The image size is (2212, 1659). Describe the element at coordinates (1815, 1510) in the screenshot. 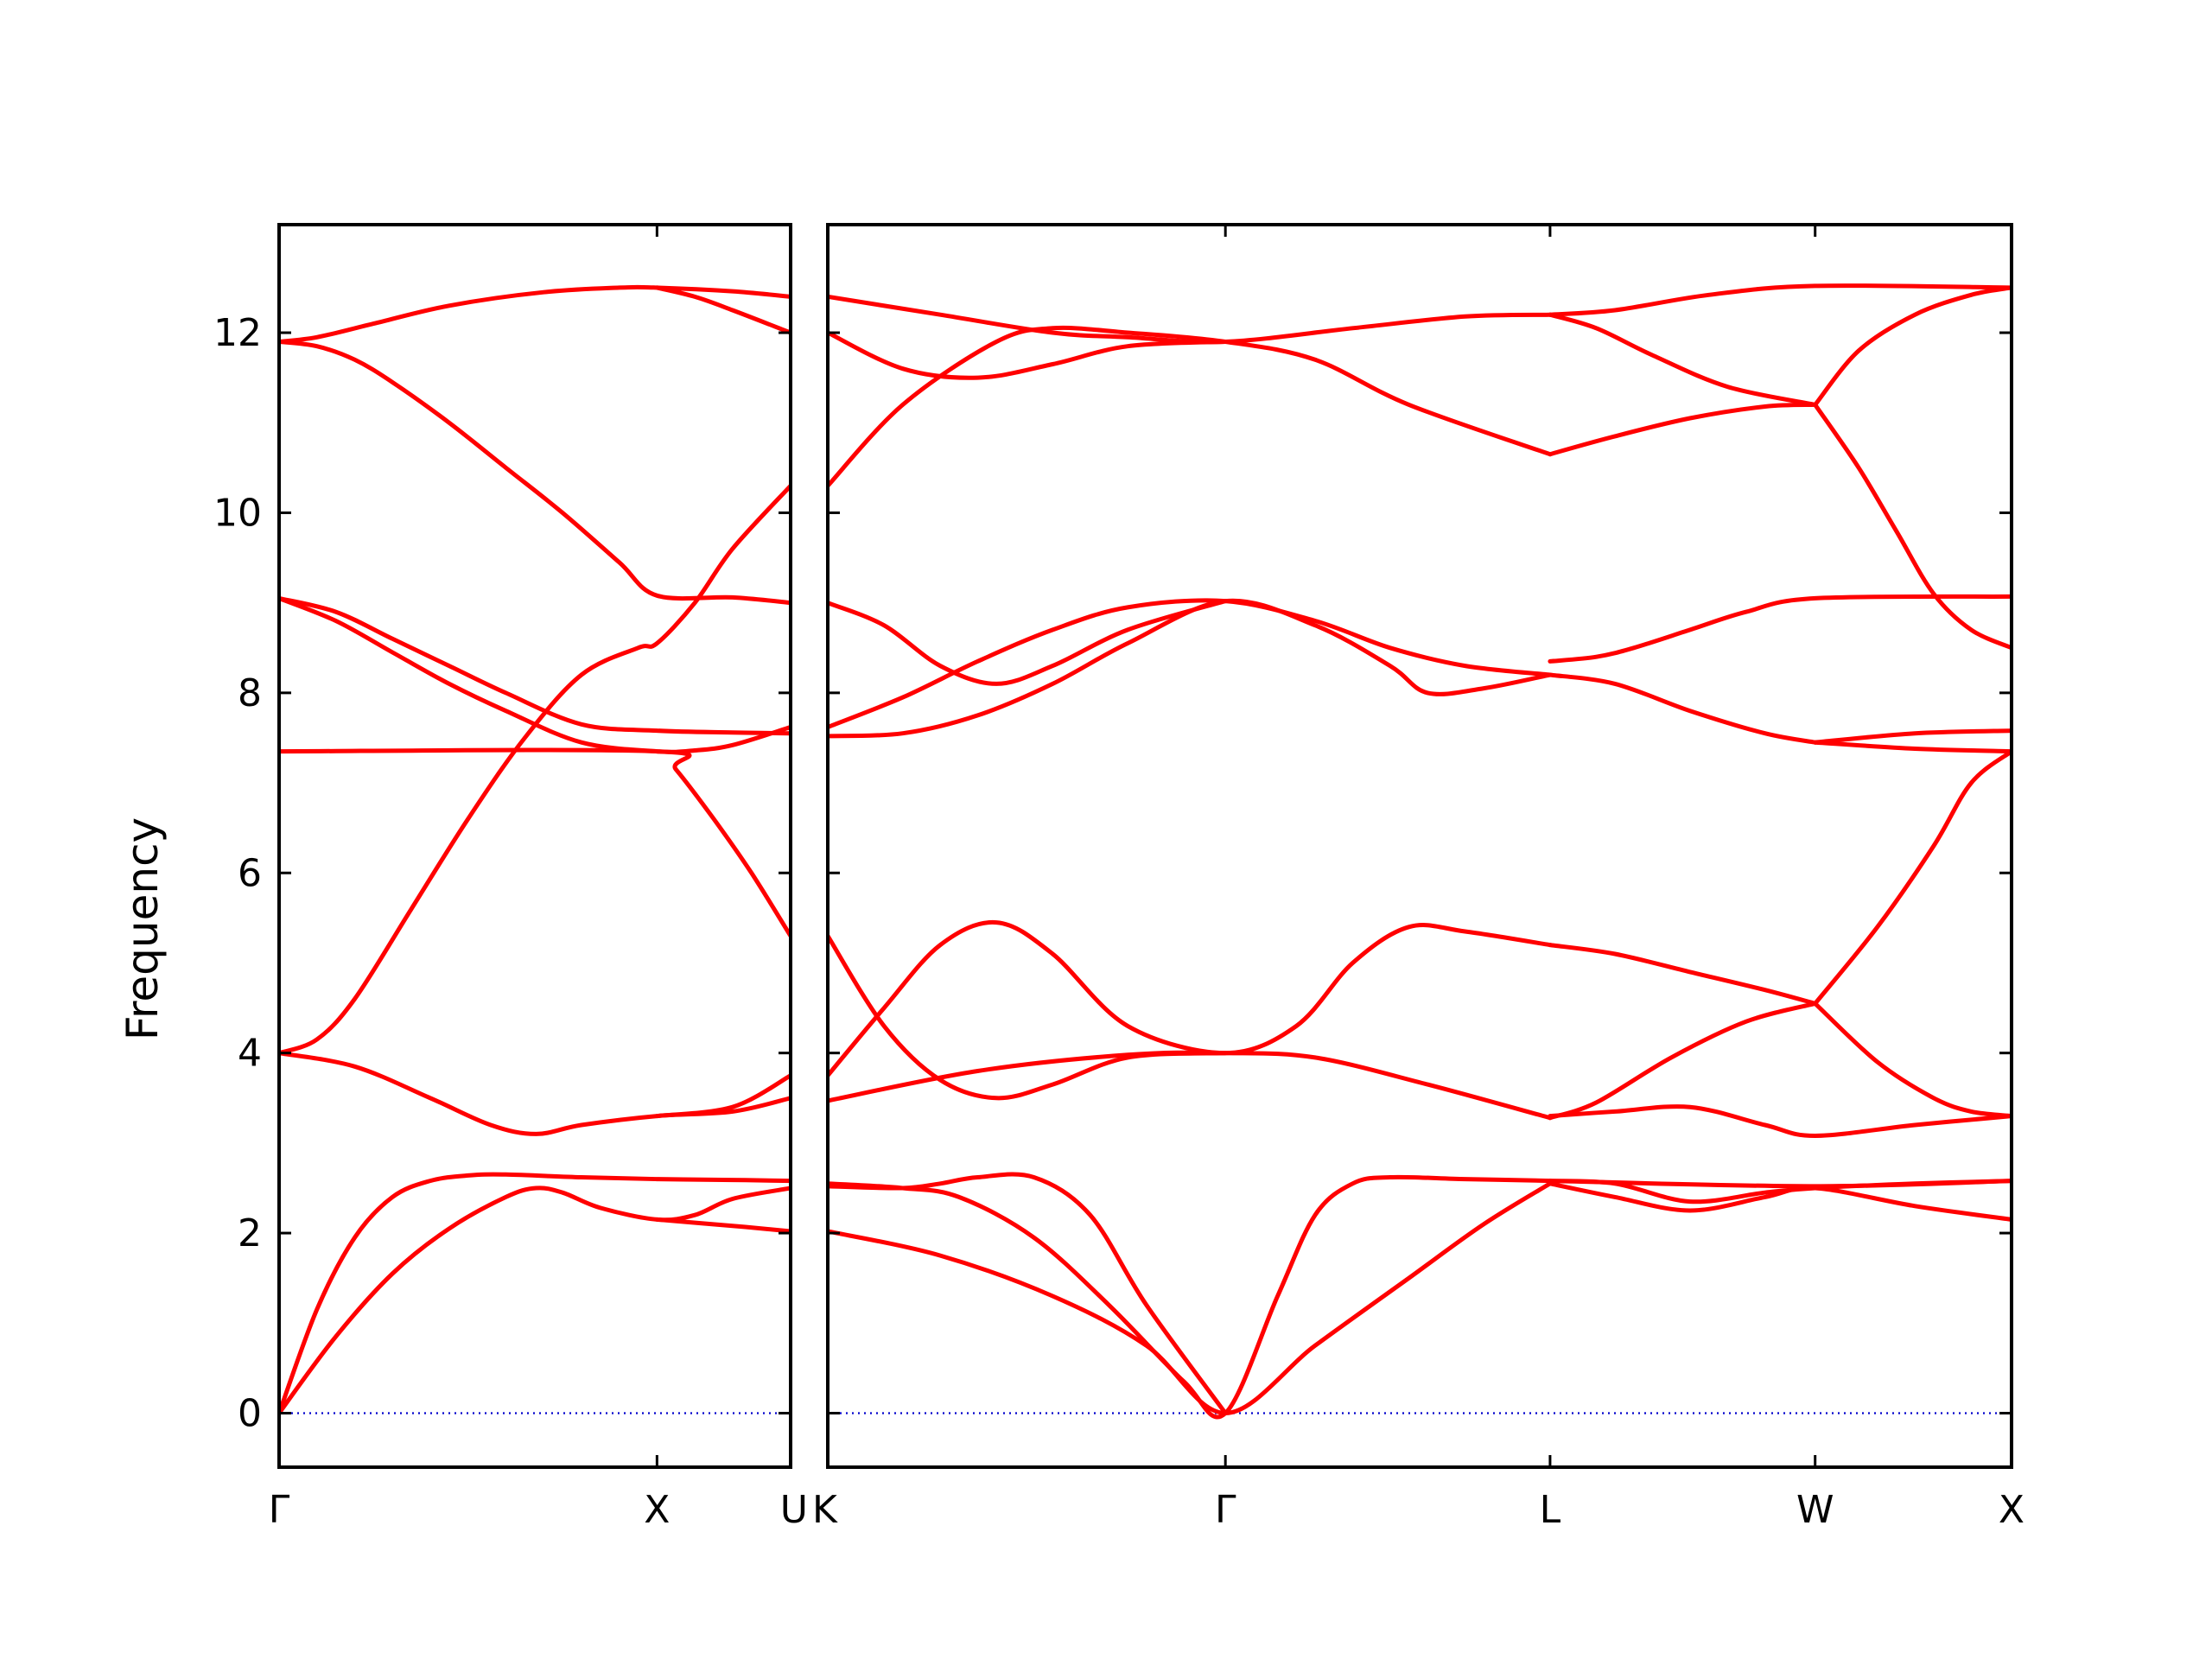

I see `x-tick-label: W` at that location.